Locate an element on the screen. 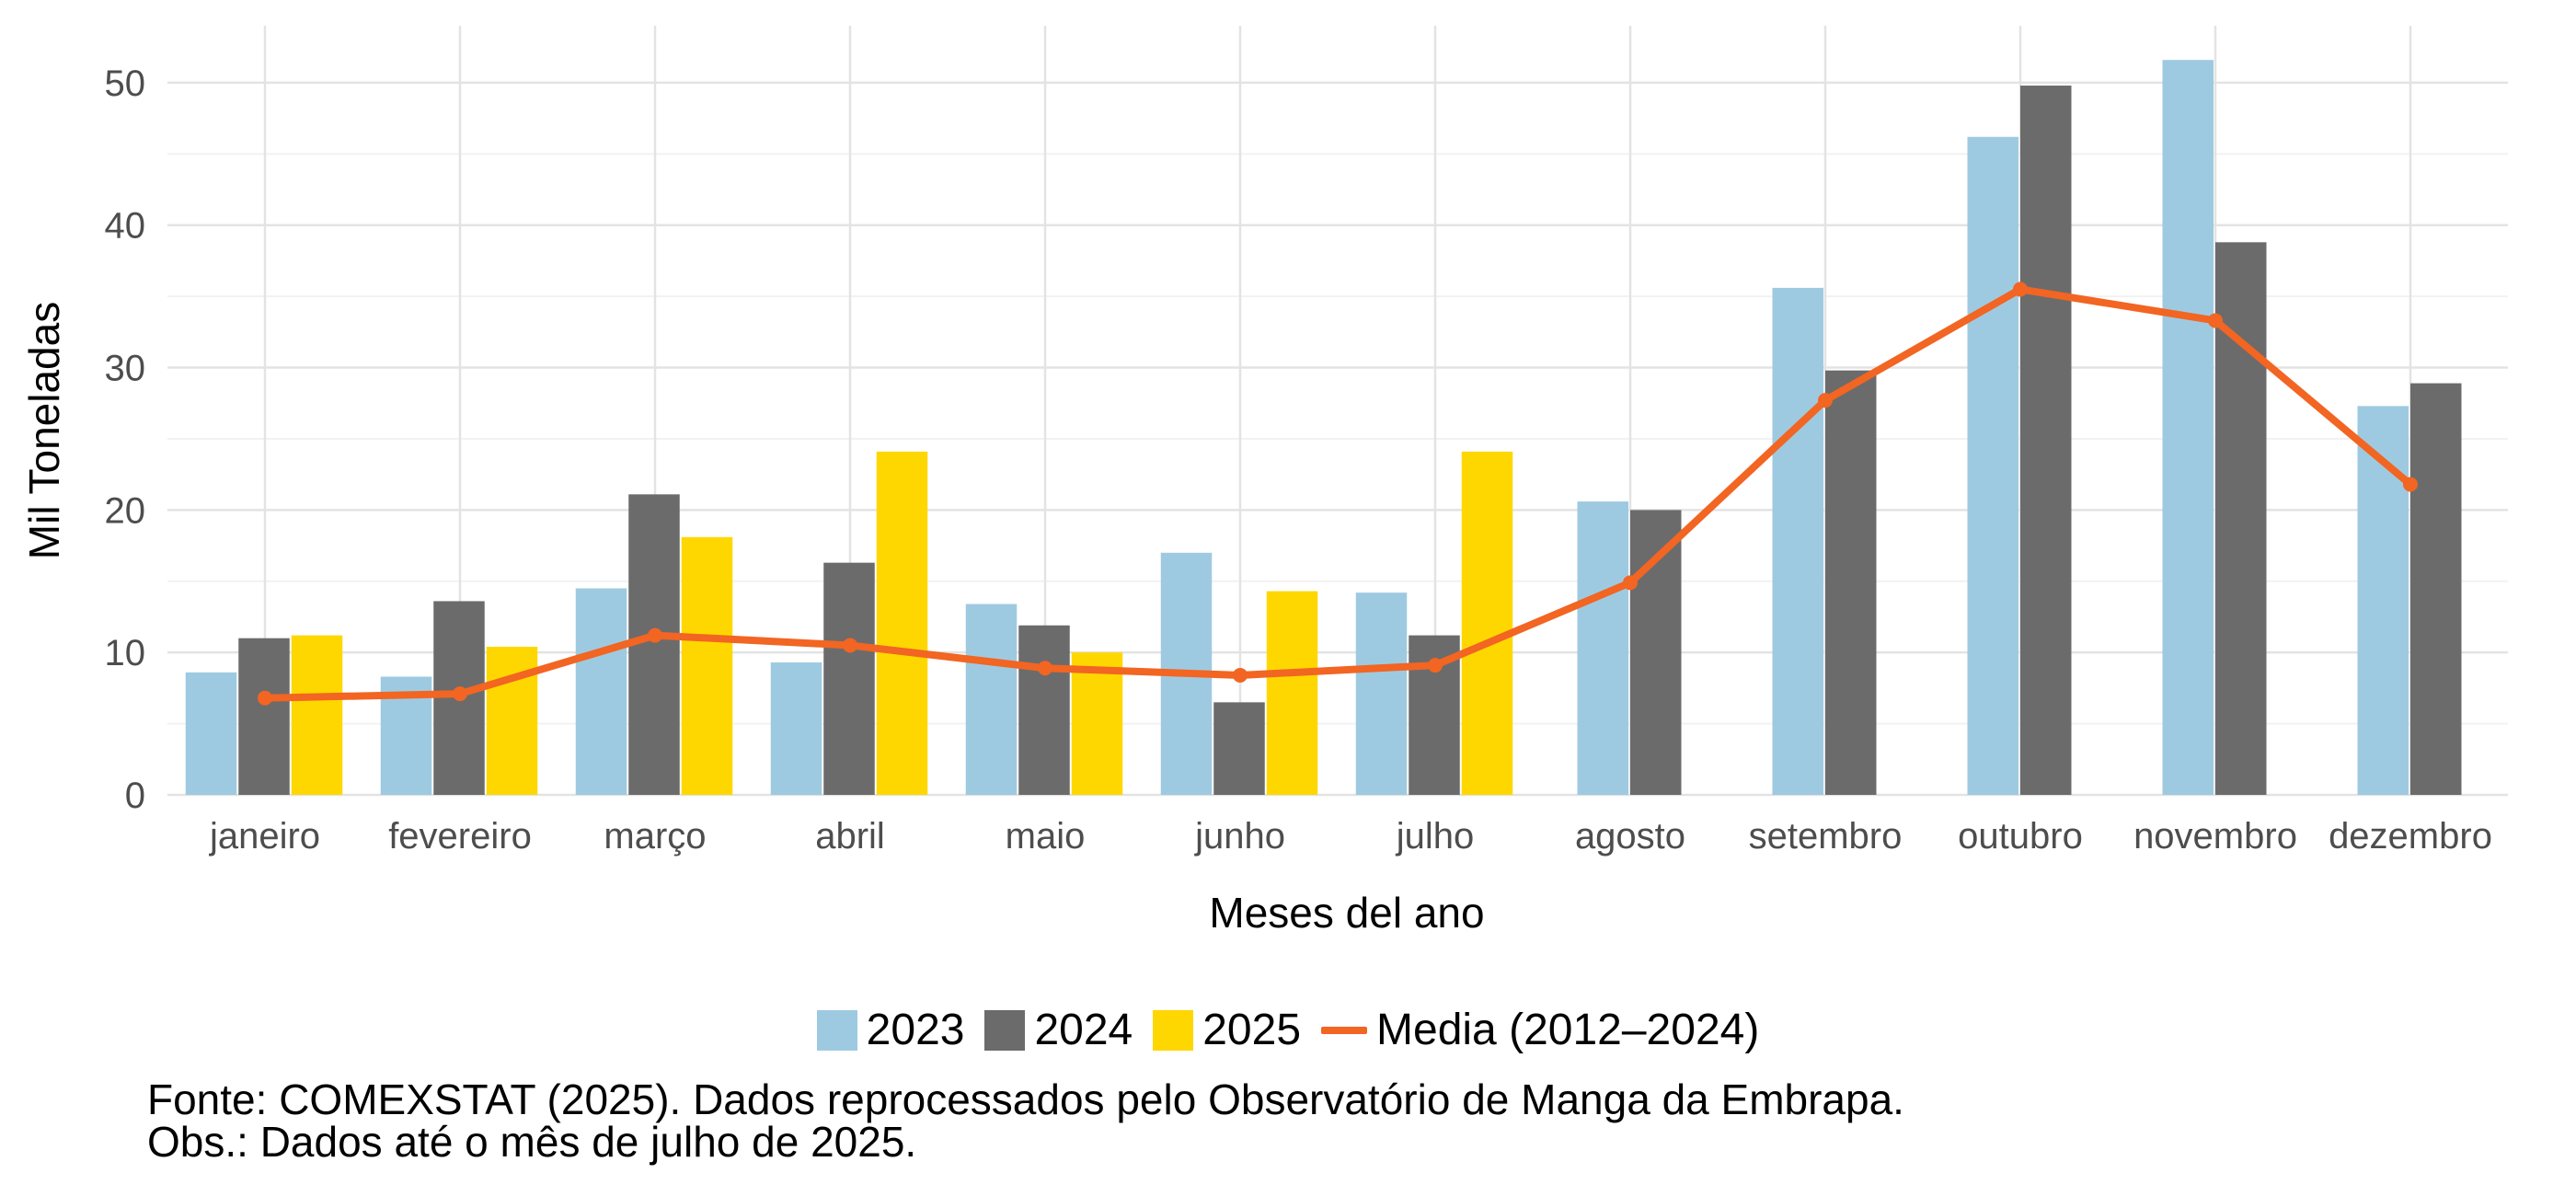 This screenshot has width=2576, height=1196. legend-item-2024: 2024 is located at coordinates (1058, 1030).